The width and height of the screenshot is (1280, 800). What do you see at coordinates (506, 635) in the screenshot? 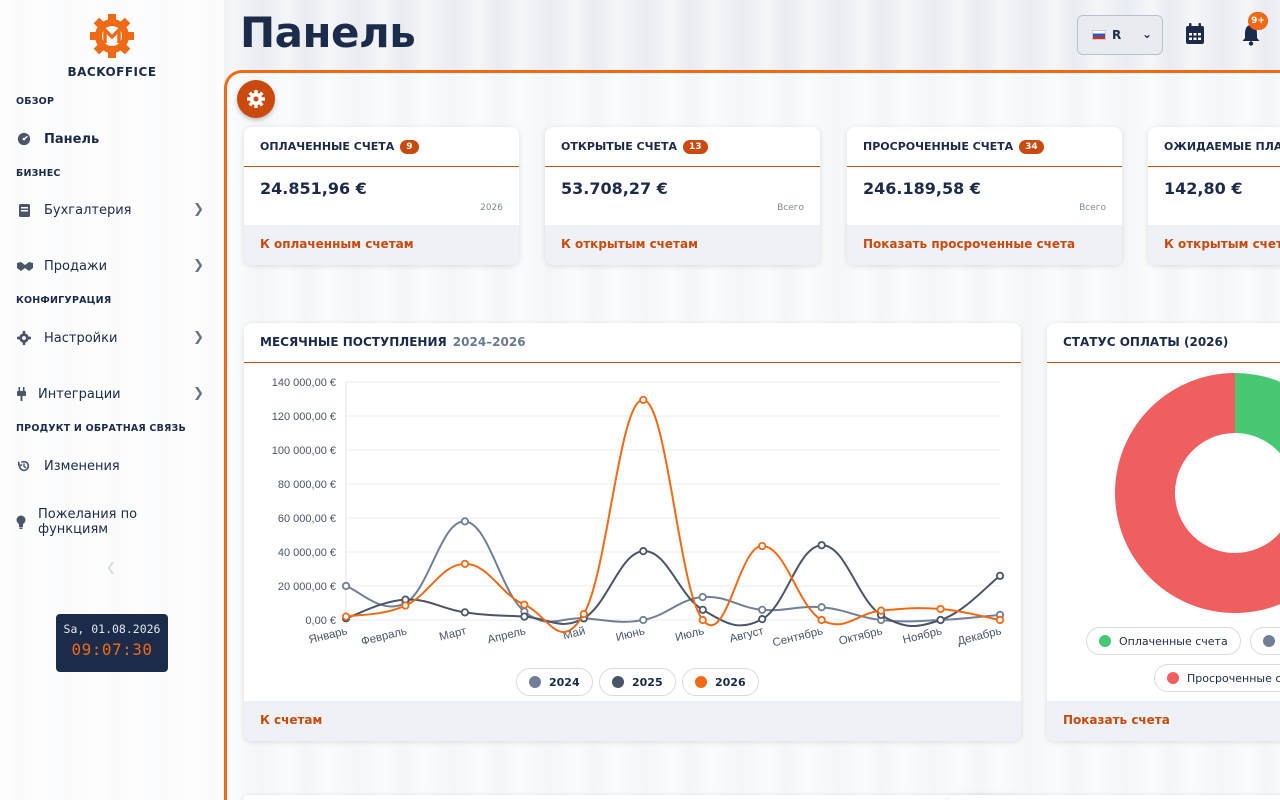
I see `x-tick-label: Апрель` at bounding box center [506, 635].